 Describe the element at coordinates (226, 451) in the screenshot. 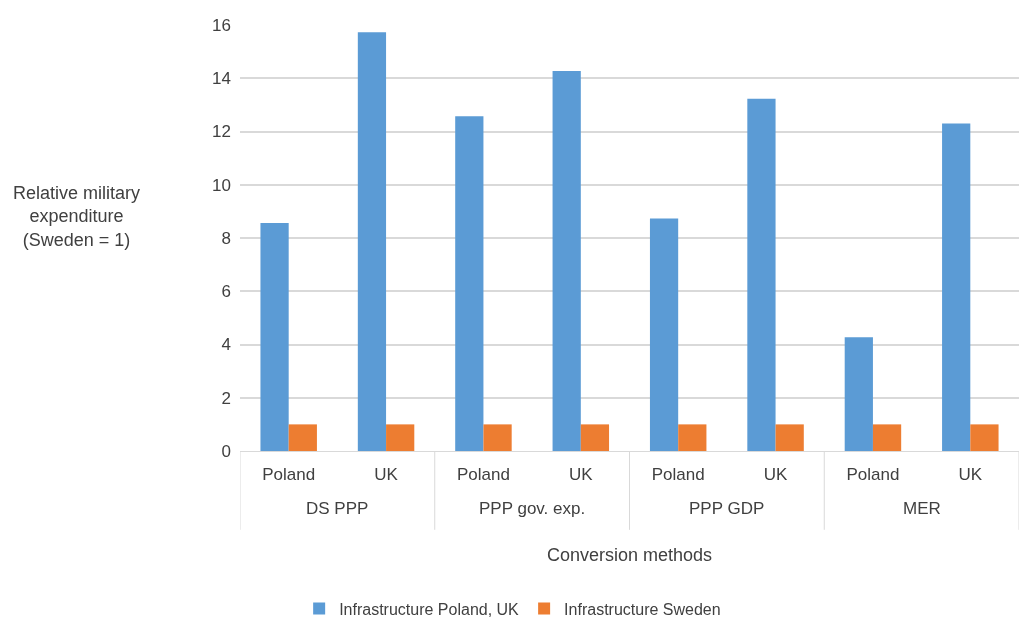

I see `y-tick-label: 0` at that location.